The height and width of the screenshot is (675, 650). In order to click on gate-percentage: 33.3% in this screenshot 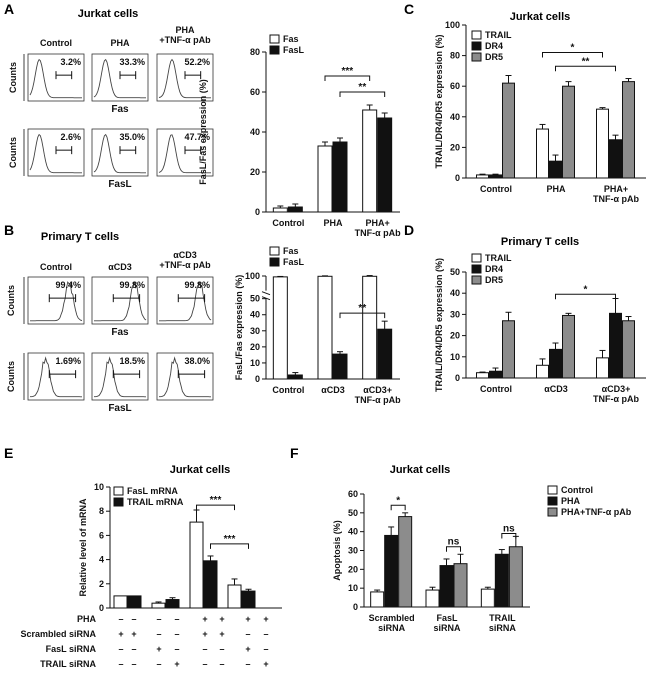, I will do `click(132, 62)`.